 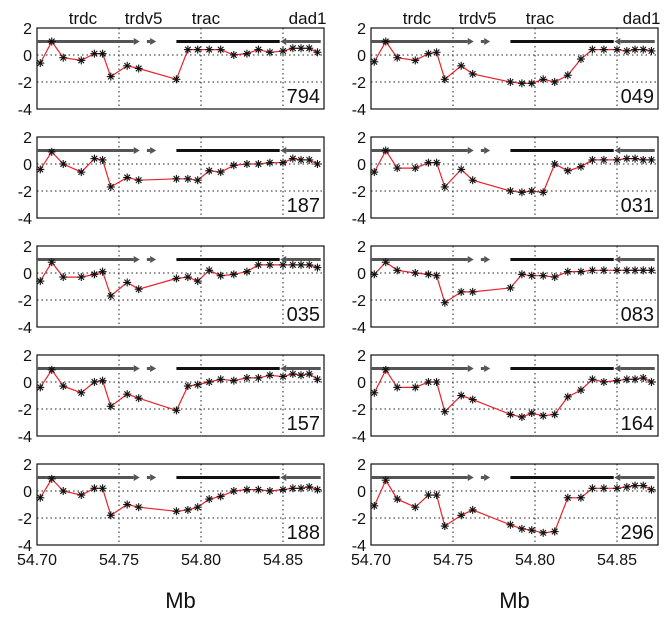 I want to click on series-line, so click(x=178, y=279).